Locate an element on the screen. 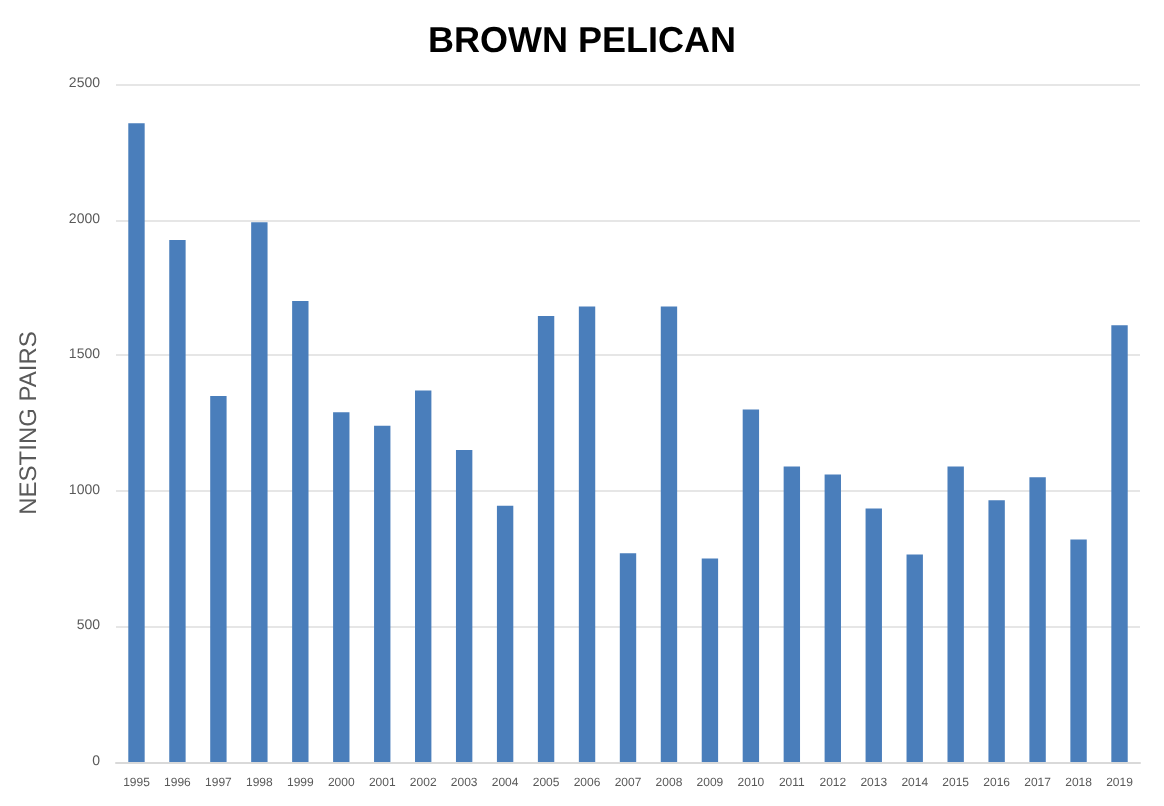 The width and height of the screenshot is (1164, 806). y-axis-title: NESTING PAIRS is located at coordinates (28, 423).